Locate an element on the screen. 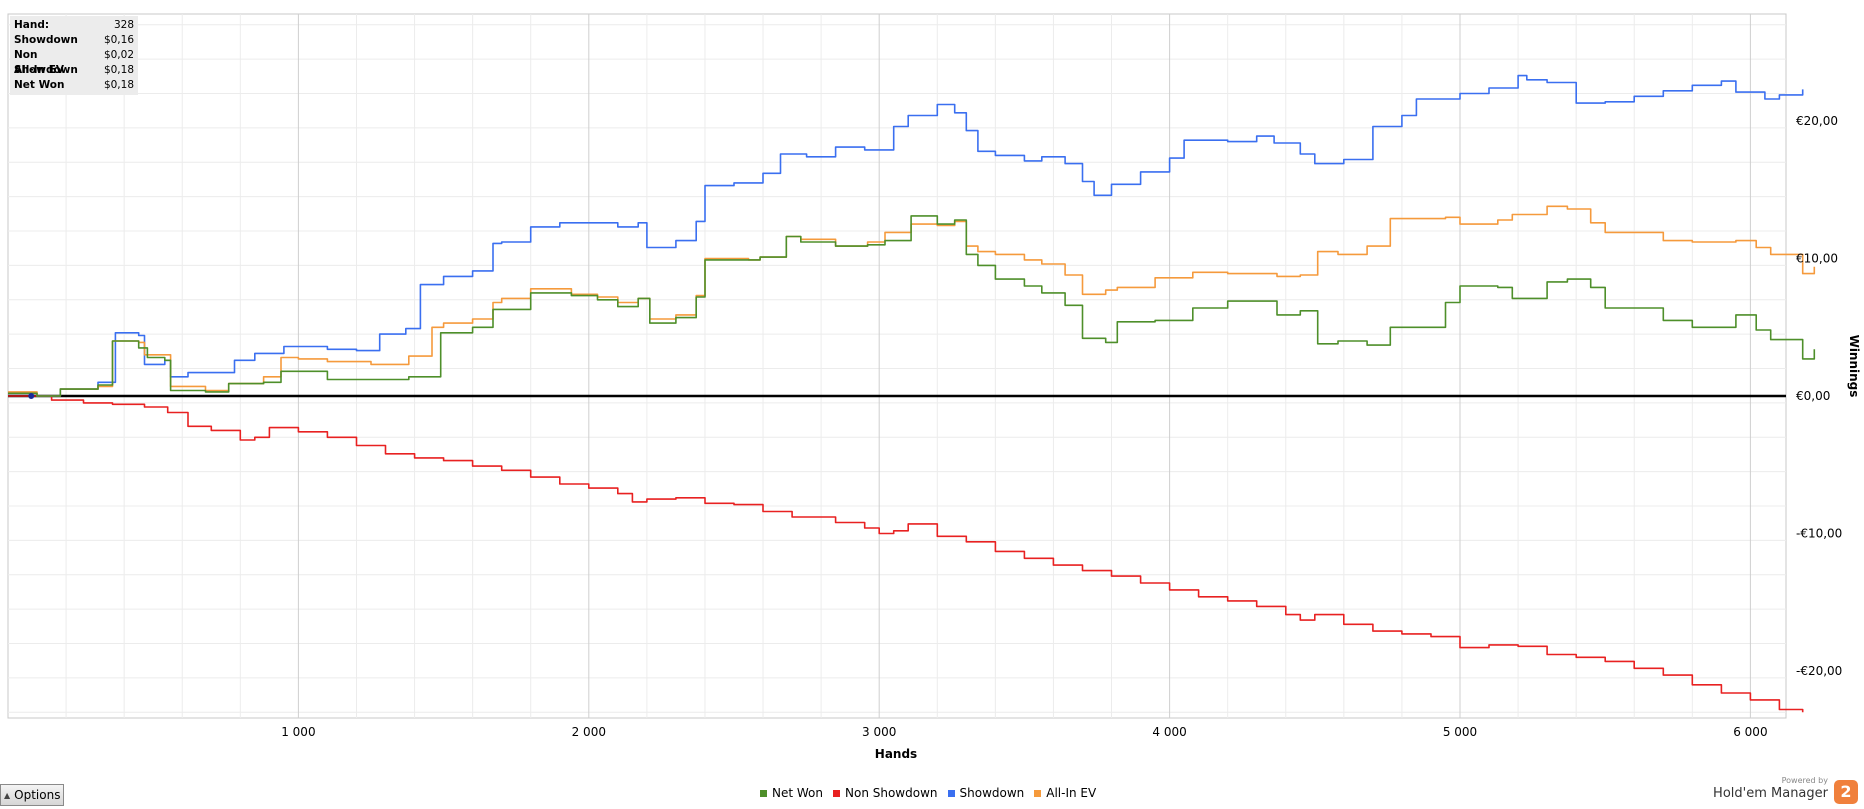 This screenshot has width=1864, height=809. legend-item-net-won: Net Won is located at coordinates (791, 793).